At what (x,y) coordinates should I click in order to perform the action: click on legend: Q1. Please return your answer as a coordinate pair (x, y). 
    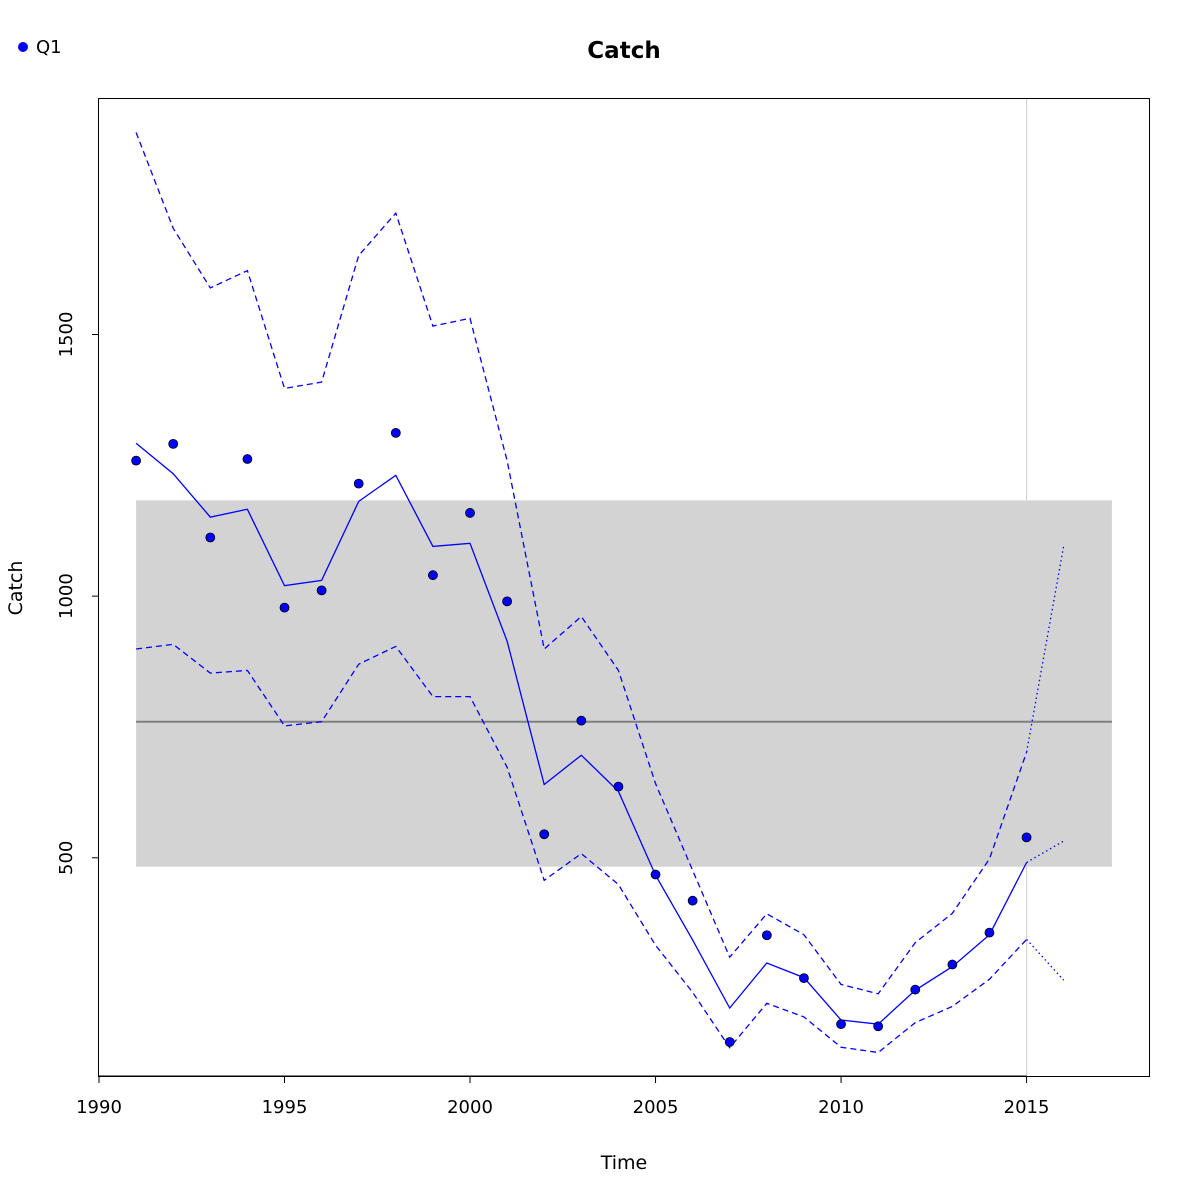
    Looking at the image, I should click on (40, 47).